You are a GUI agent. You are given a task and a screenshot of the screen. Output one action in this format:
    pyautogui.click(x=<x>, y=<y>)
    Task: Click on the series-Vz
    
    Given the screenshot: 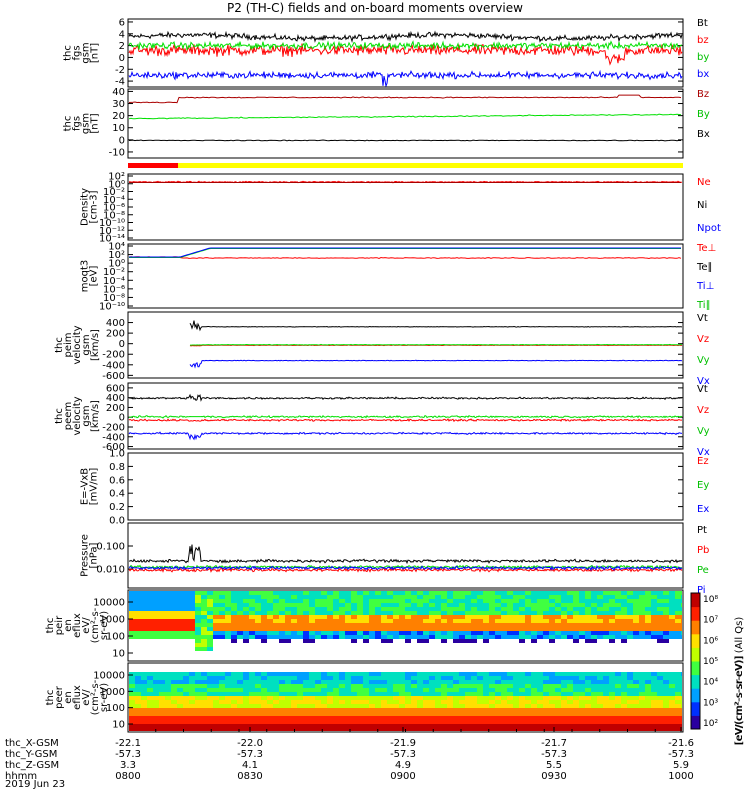 What is the action you would take?
    pyautogui.click(x=405, y=420)
    